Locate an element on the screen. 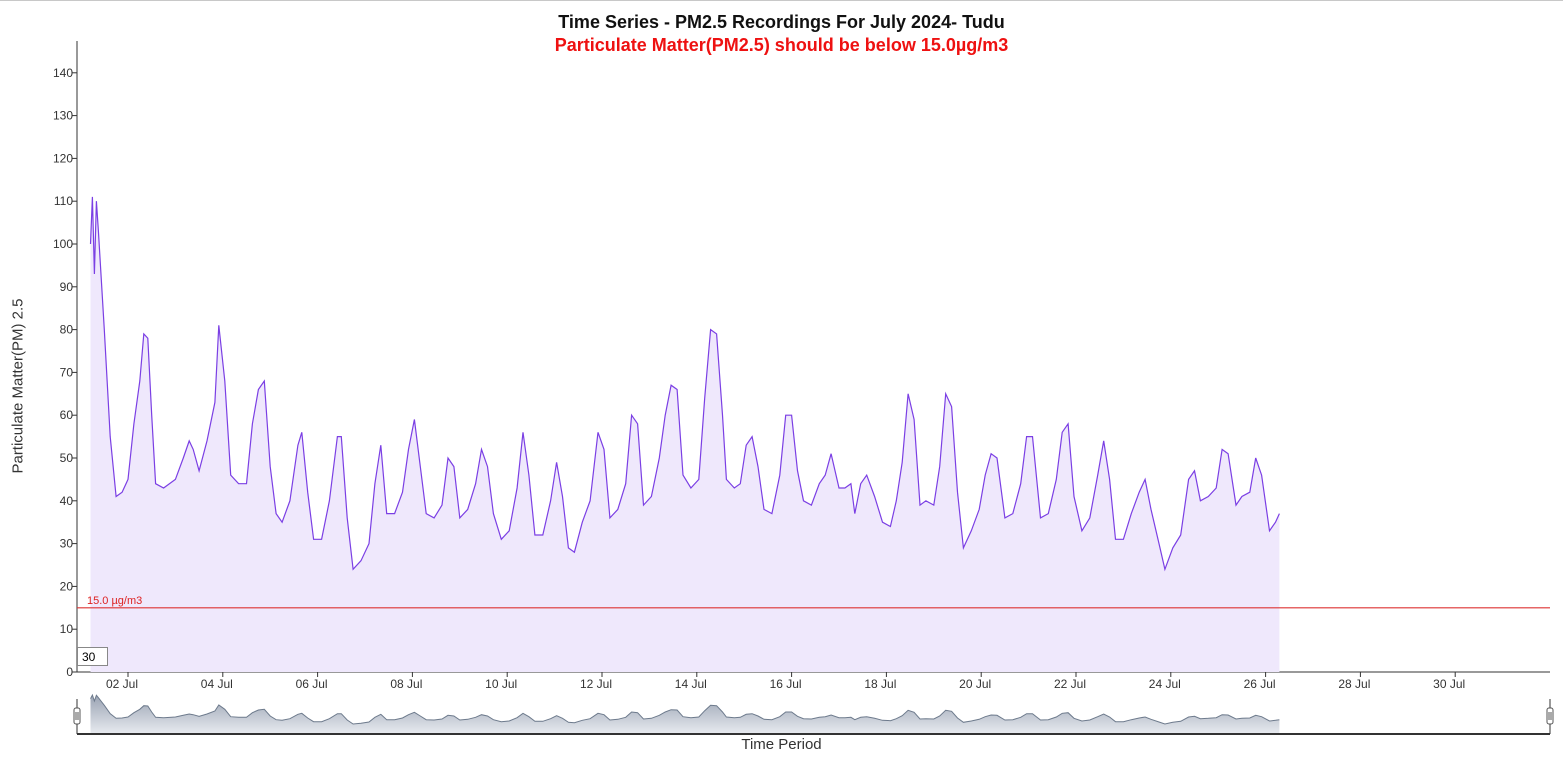 This screenshot has height=761, width=1563. y-tick-label: 30 is located at coordinates (67, 544).